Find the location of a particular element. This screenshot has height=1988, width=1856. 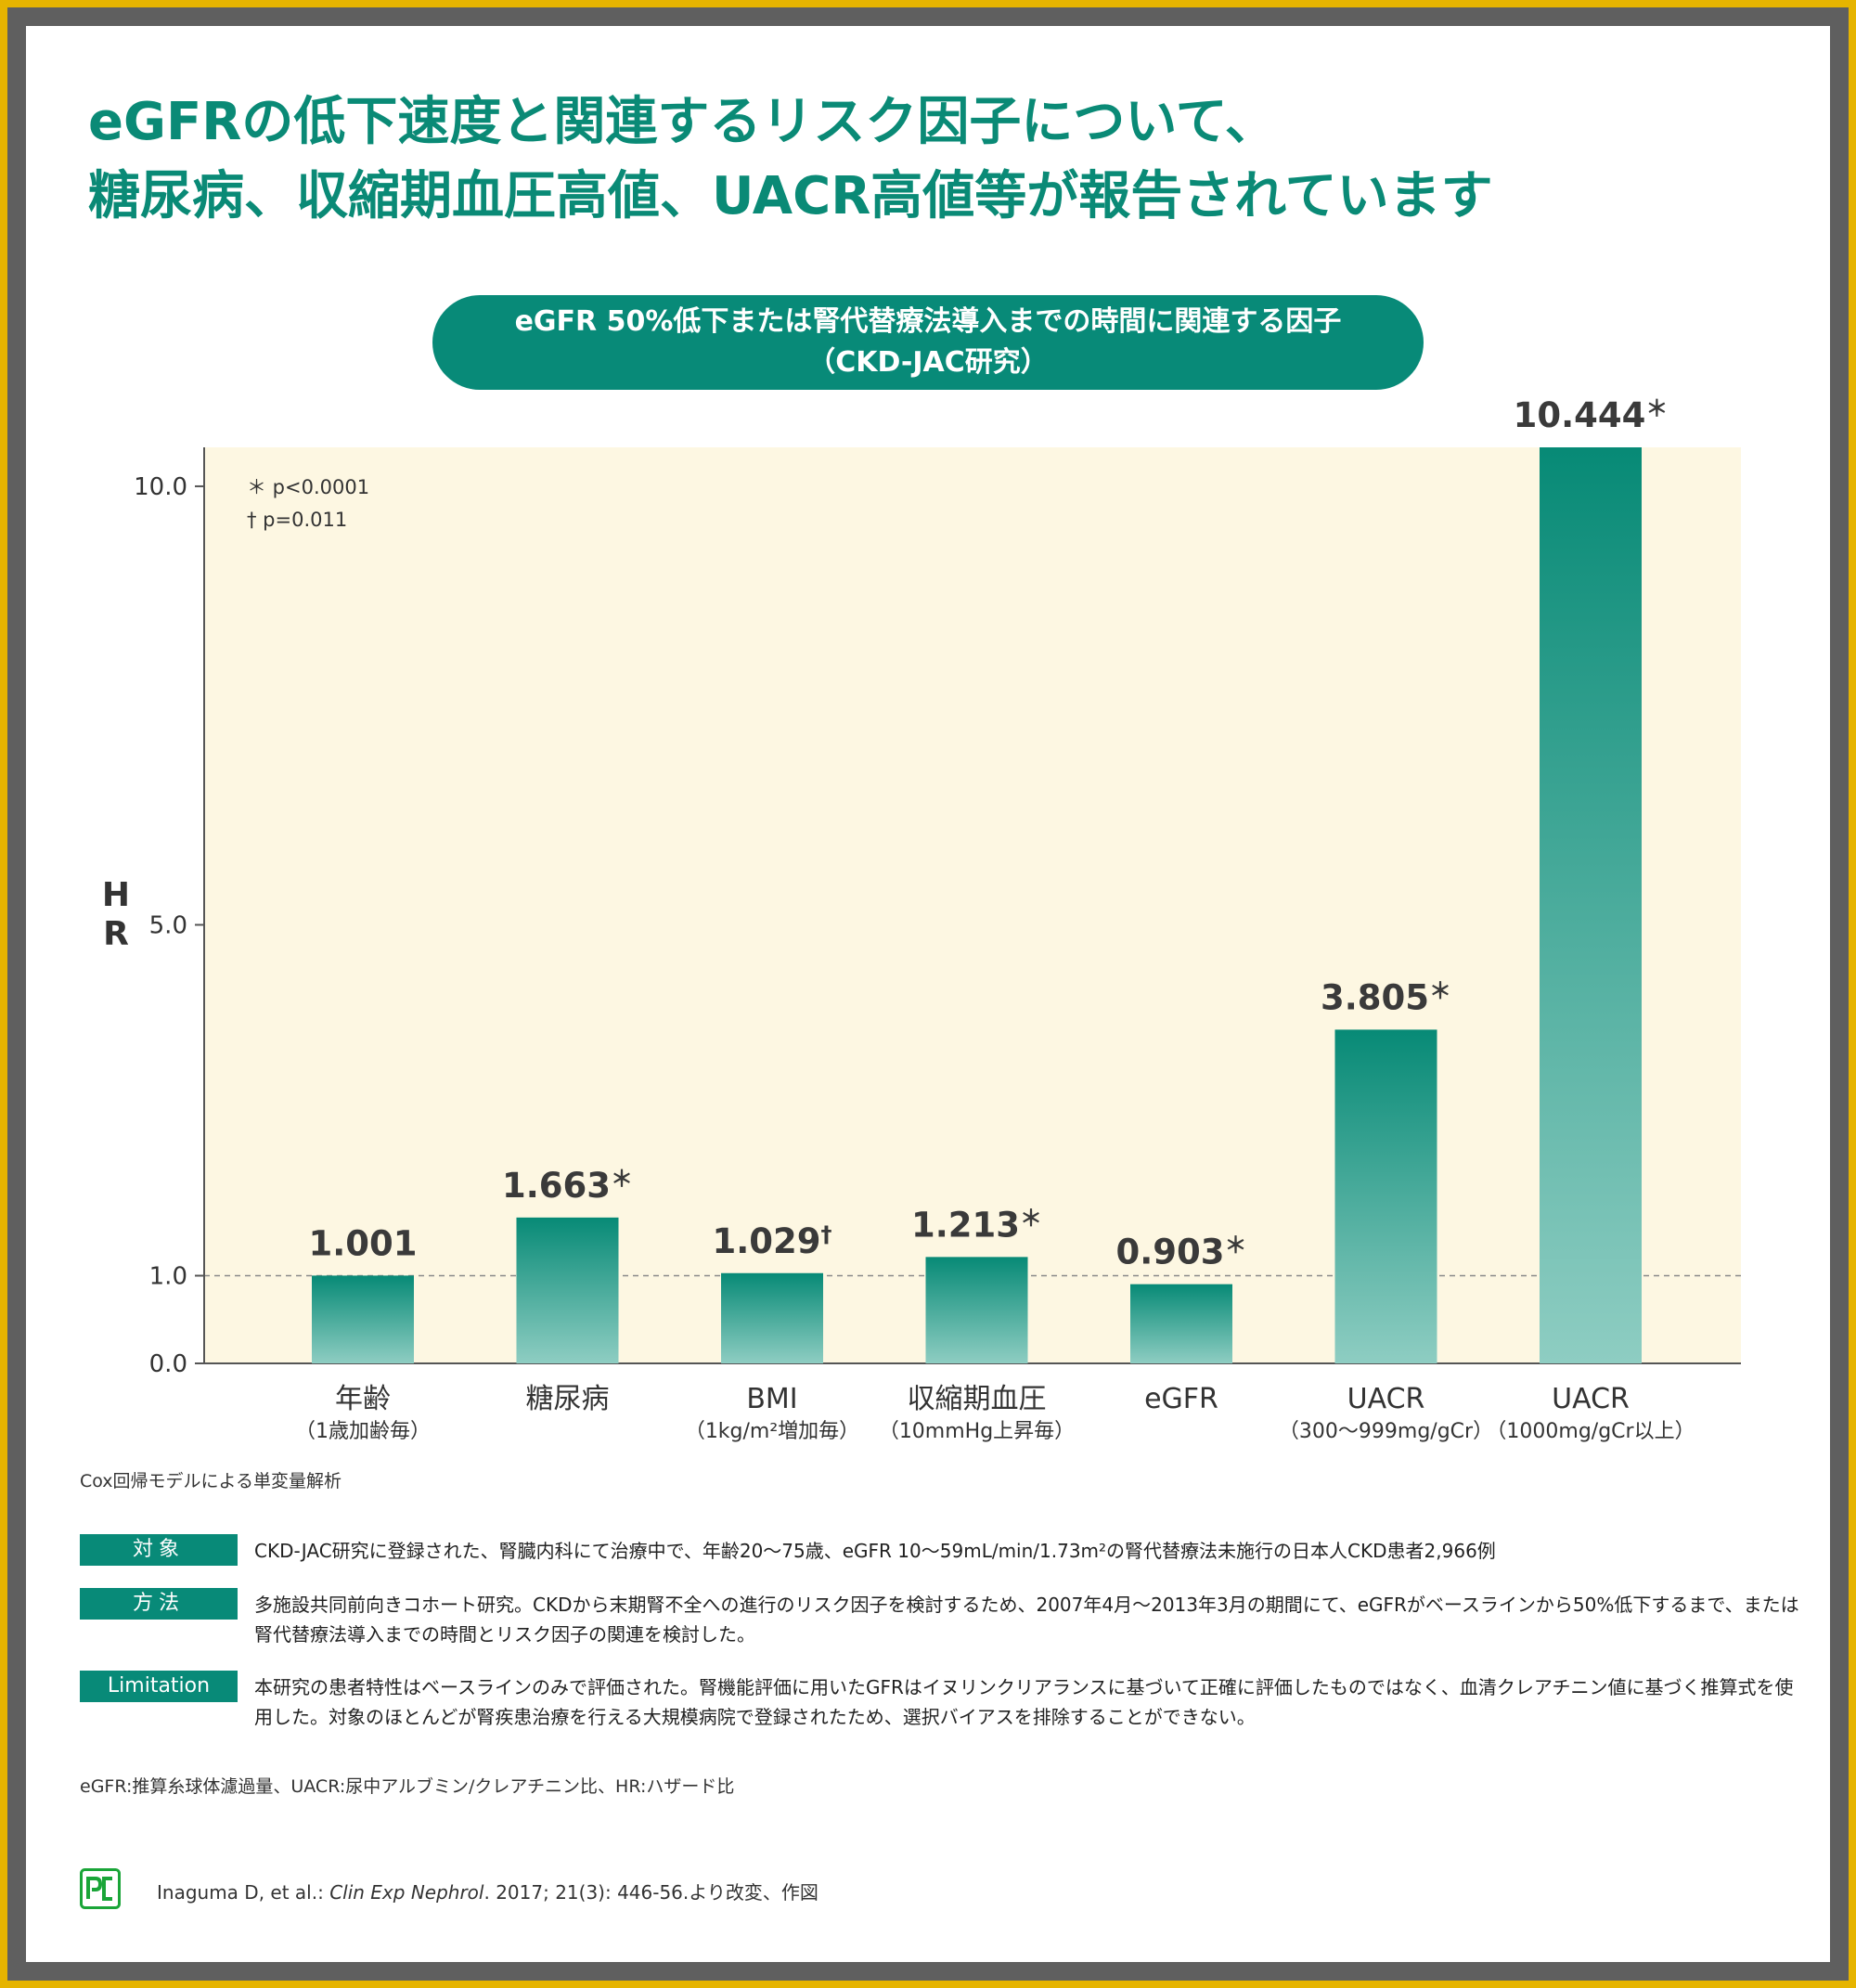

significance-note: ＊ p<0.0001 is located at coordinates (308, 487).